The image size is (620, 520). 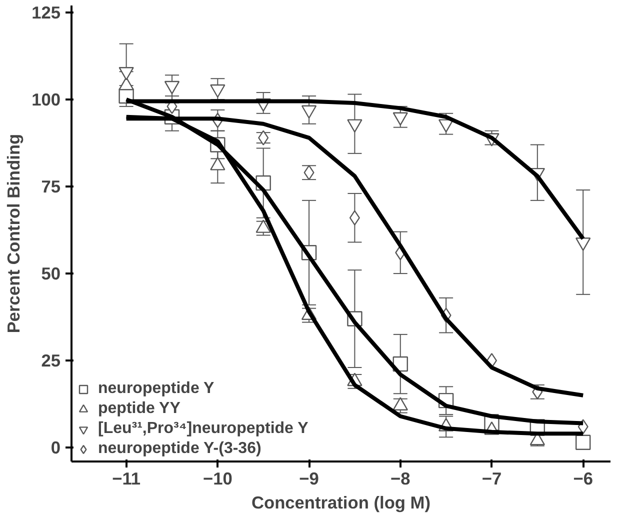 I want to click on x-tick-label: −11, so click(x=126, y=478).